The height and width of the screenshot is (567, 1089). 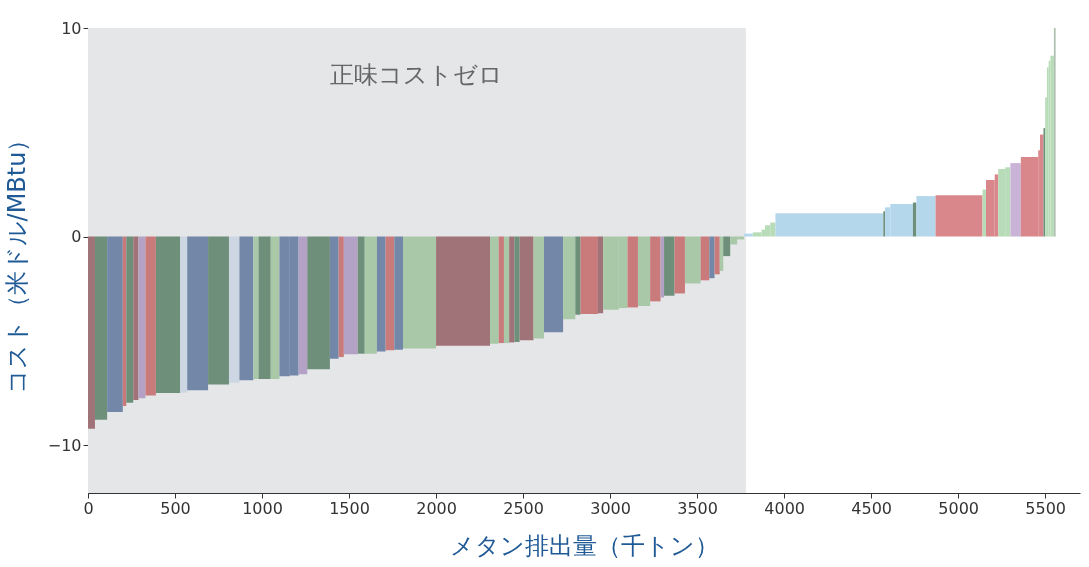 What do you see at coordinates (610, 508) in the screenshot?
I see `x-tick-label: 3000` at bounding box center [610, 508].